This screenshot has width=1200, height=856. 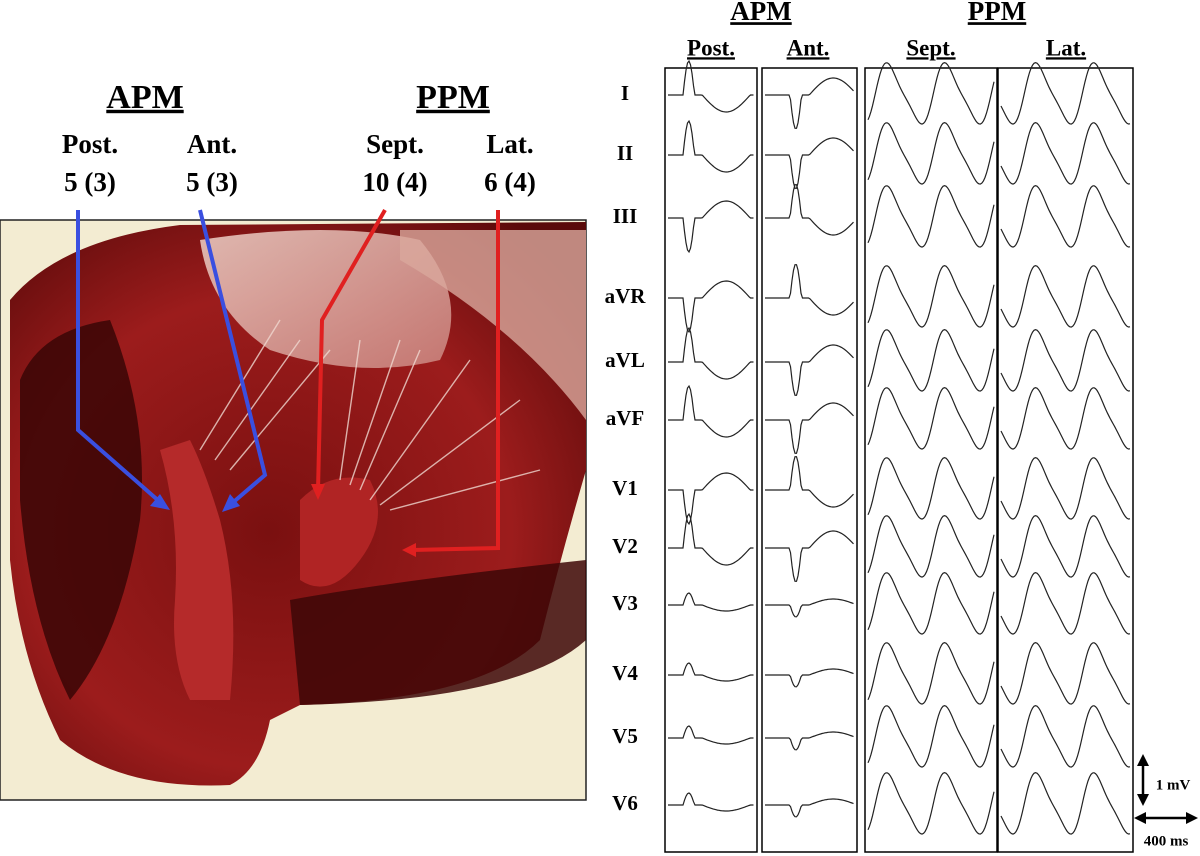 I want to click on lead-label: aVR, so click(x=626, y=296).